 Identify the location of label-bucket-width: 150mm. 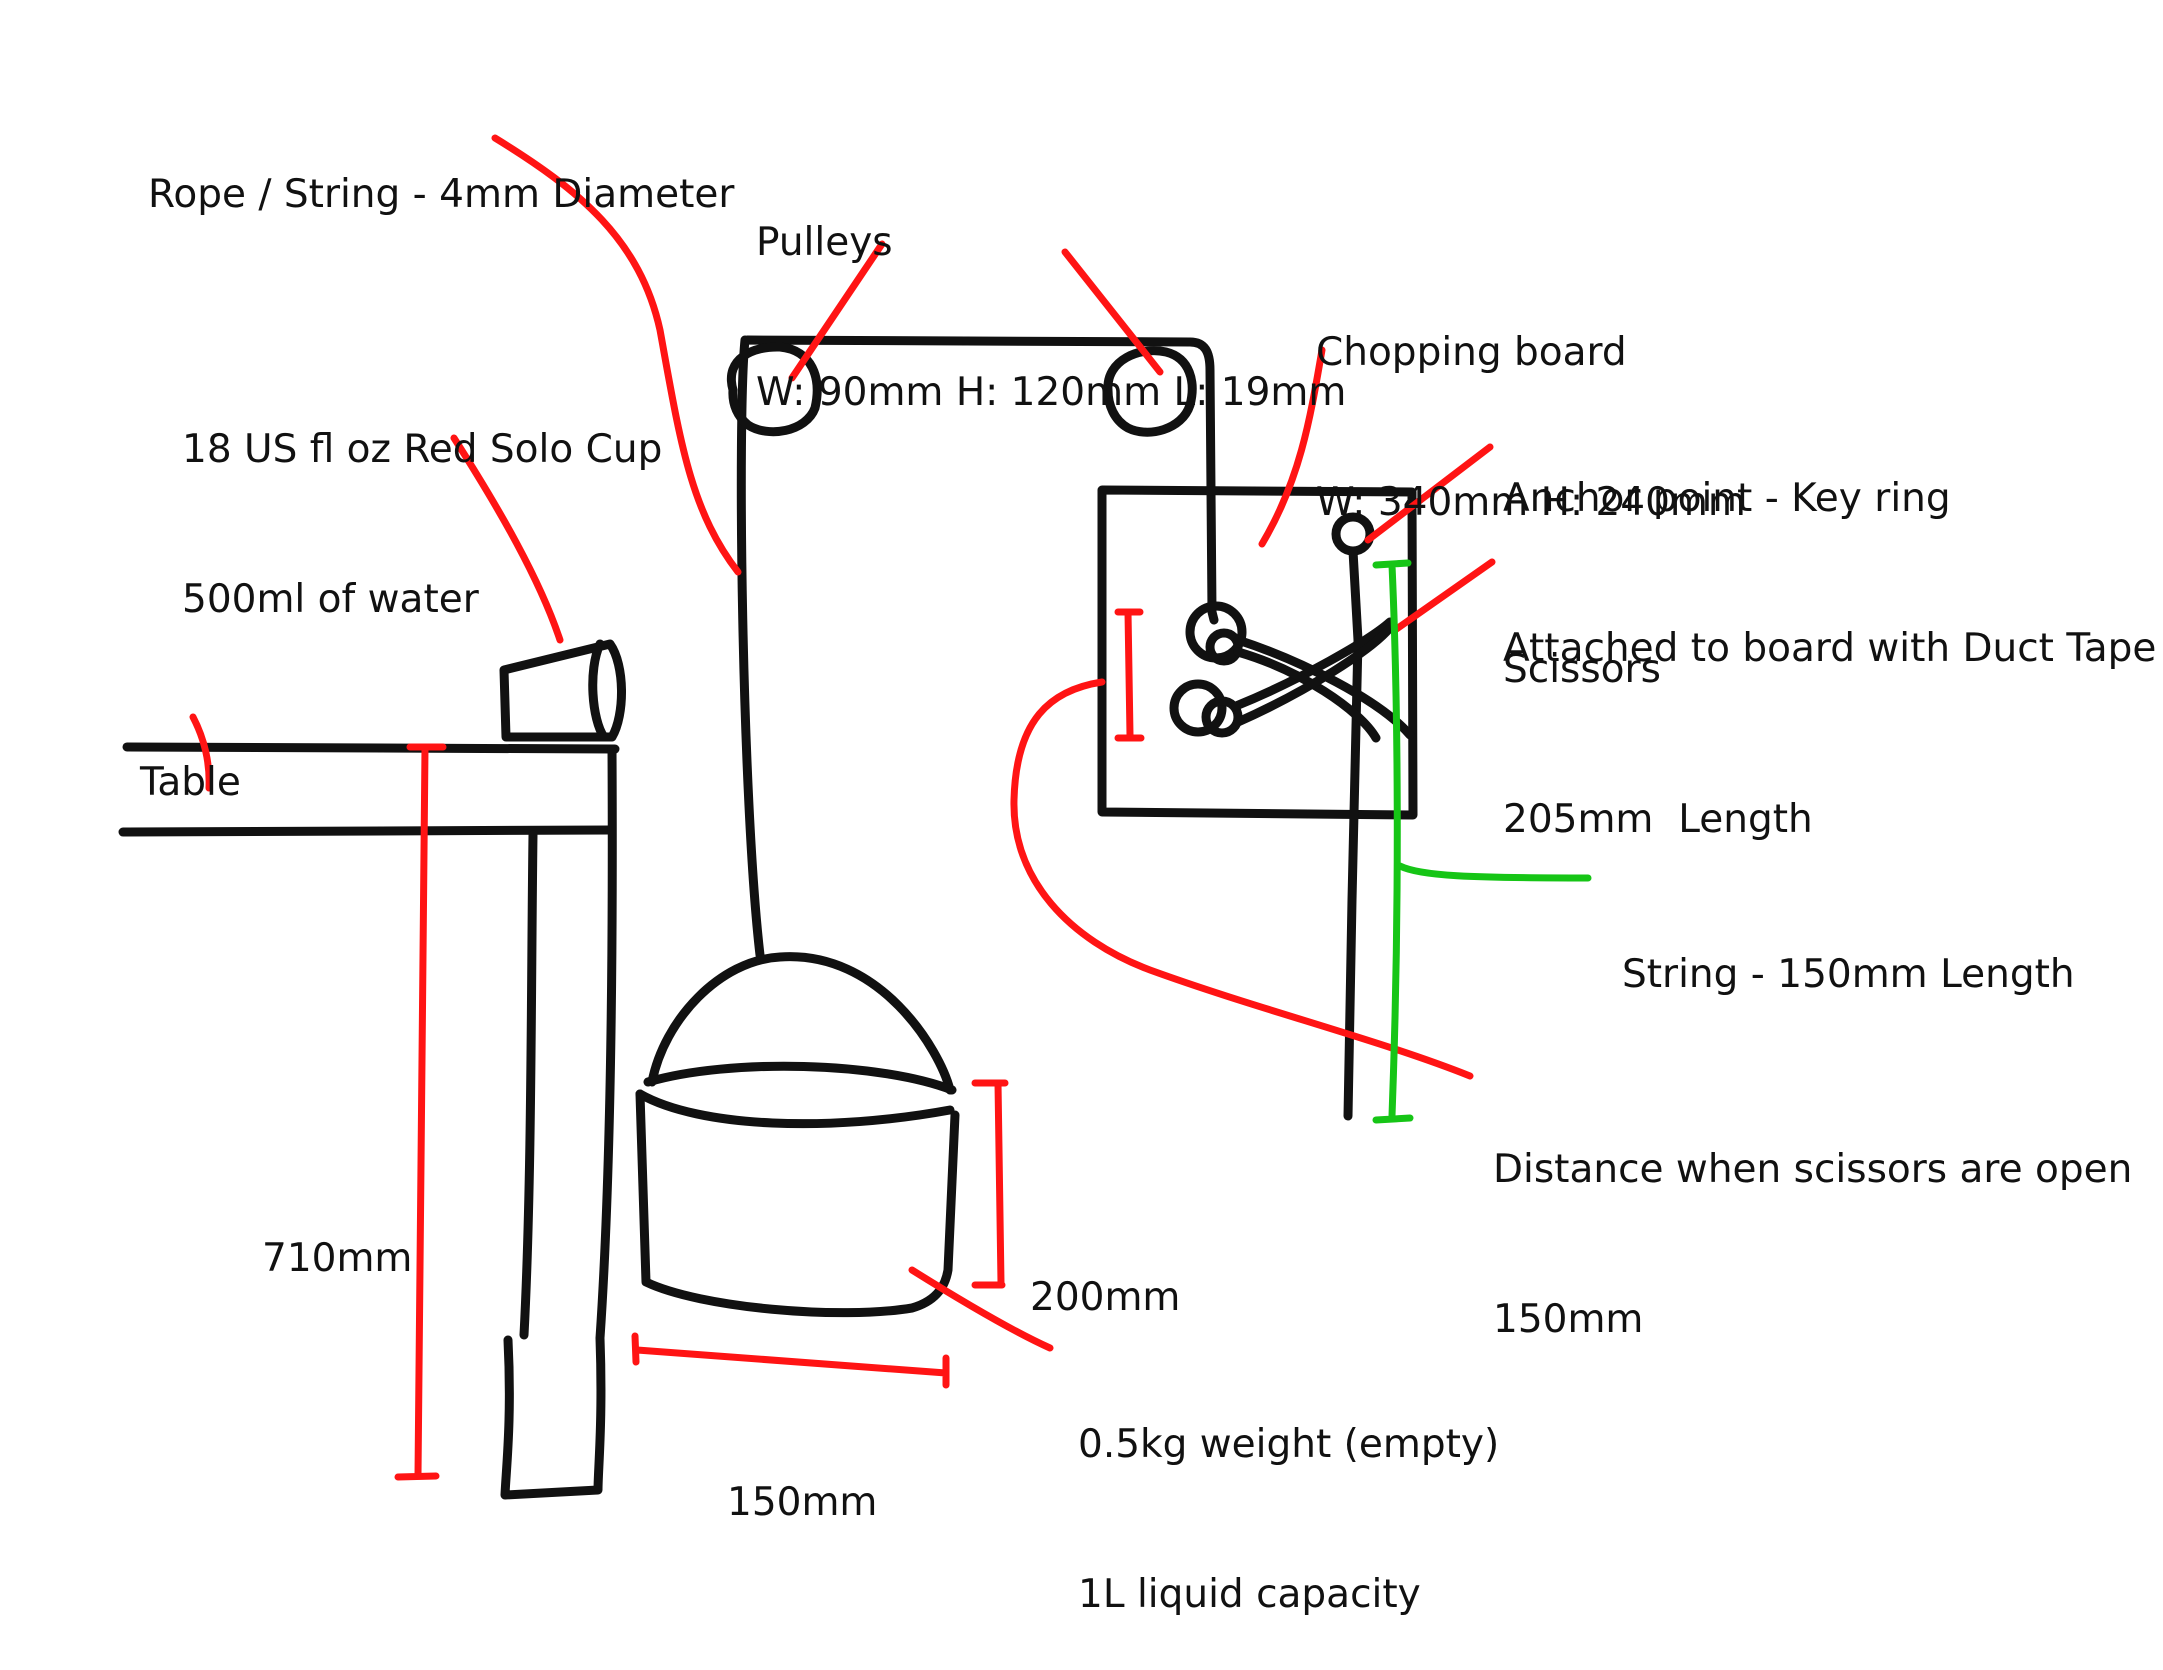
(802, 1478).